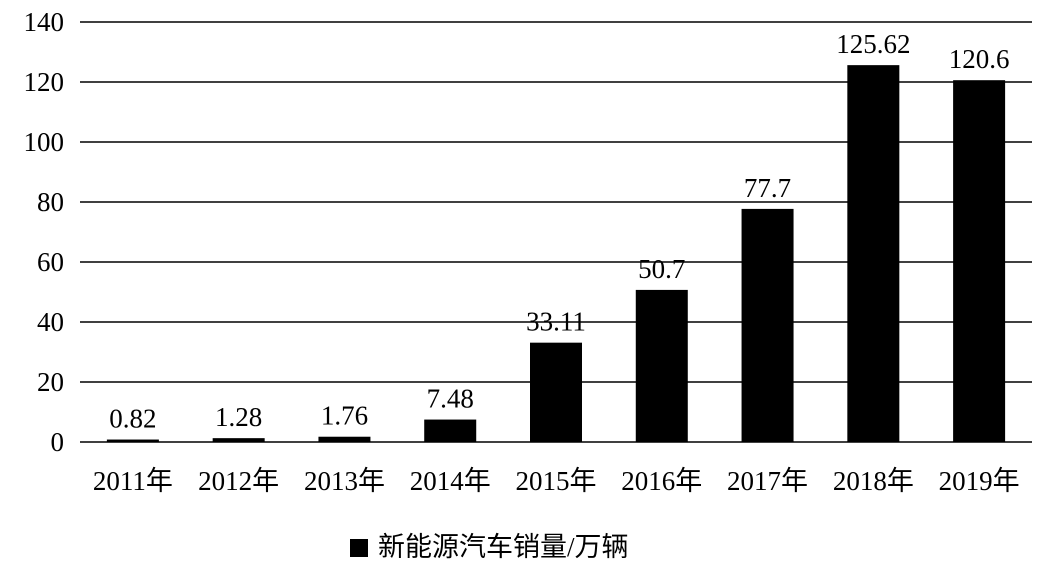  What do you see at coordinates (979, 481) in the screenshot?
I see `x-tick-label: 2019年` at bounding box center [979, 481].